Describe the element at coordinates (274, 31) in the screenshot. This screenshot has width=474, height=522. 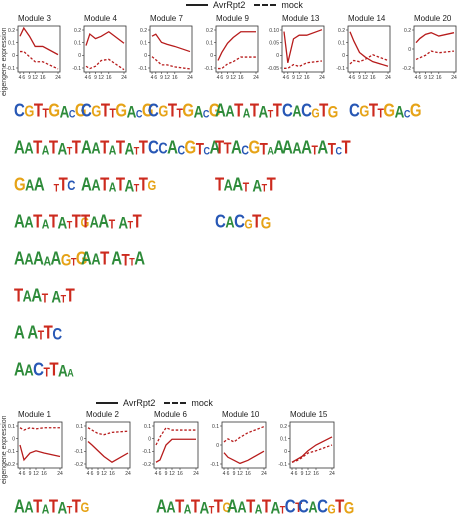
I see `y-tick-label: 0.10` at that location.